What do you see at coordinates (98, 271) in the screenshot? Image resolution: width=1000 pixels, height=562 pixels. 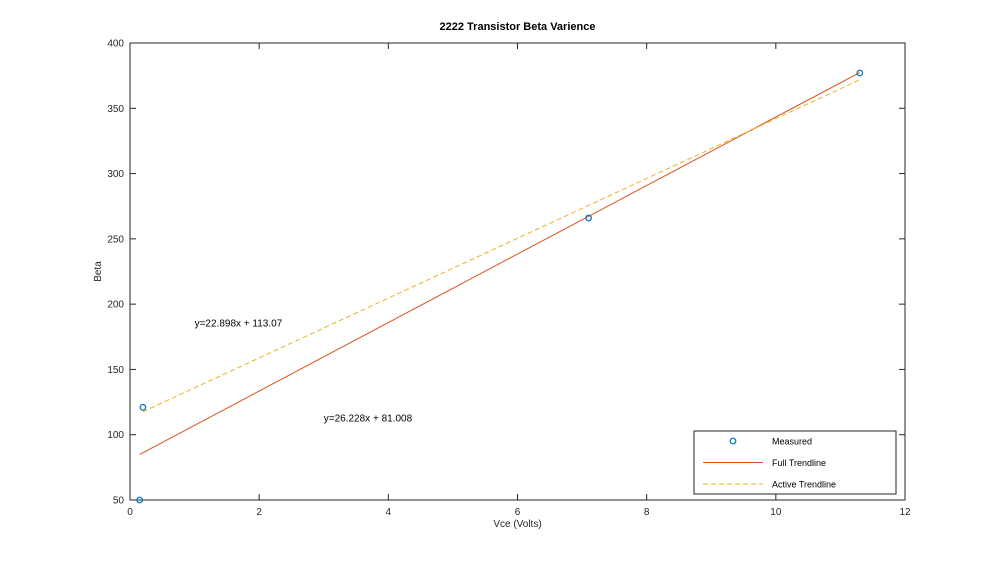 I see `y-axis-label: Beta` at bounding box center [98, 271].